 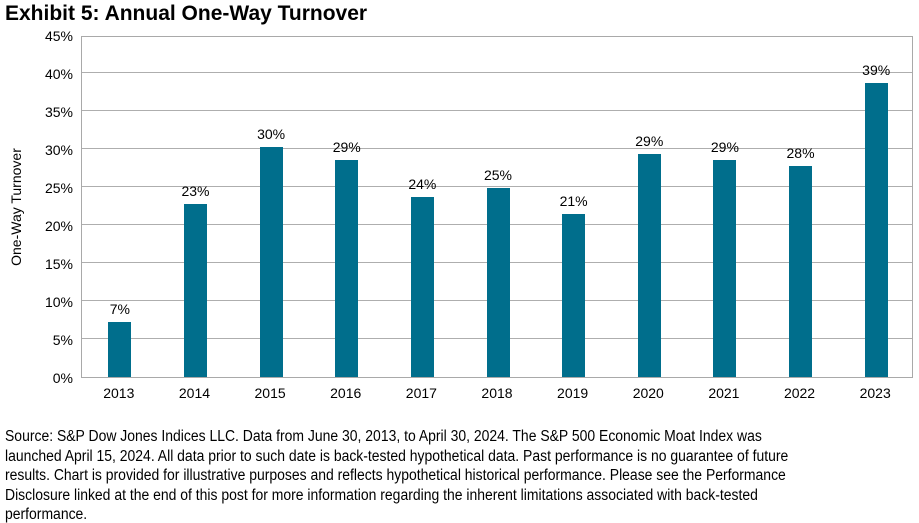 I want to click on y-axis-title-wrap: One-Way Turnover, so click(x=16, y=207).